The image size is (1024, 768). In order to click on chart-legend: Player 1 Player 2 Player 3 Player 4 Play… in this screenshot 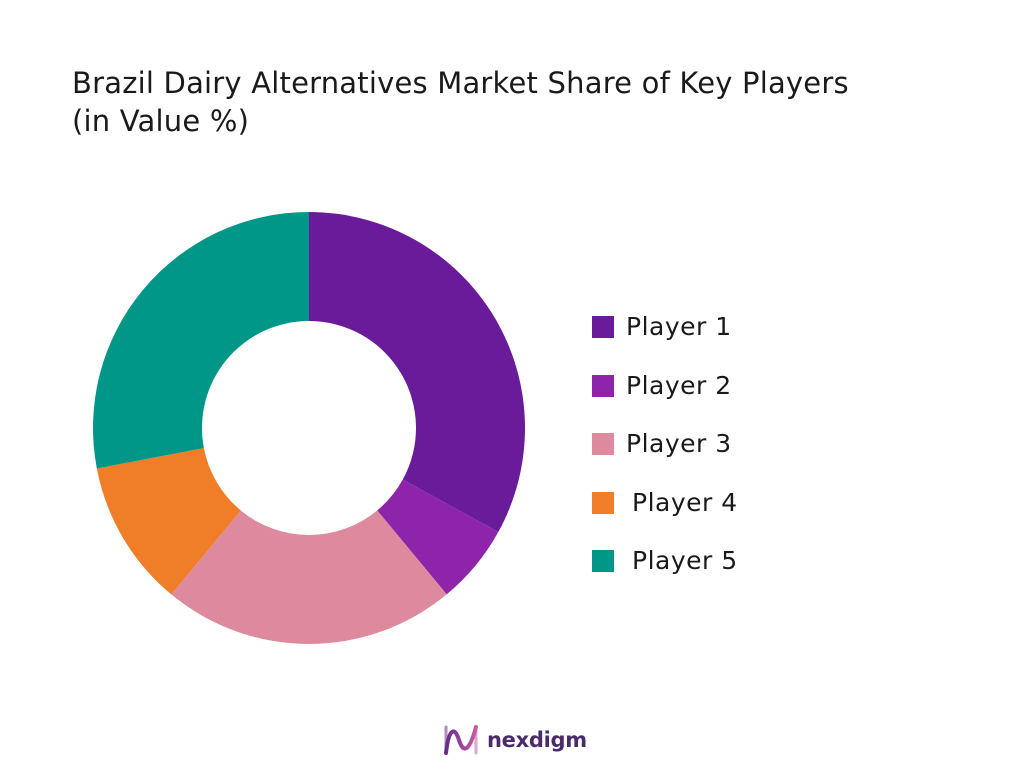, I will do `click(665, 444)`.